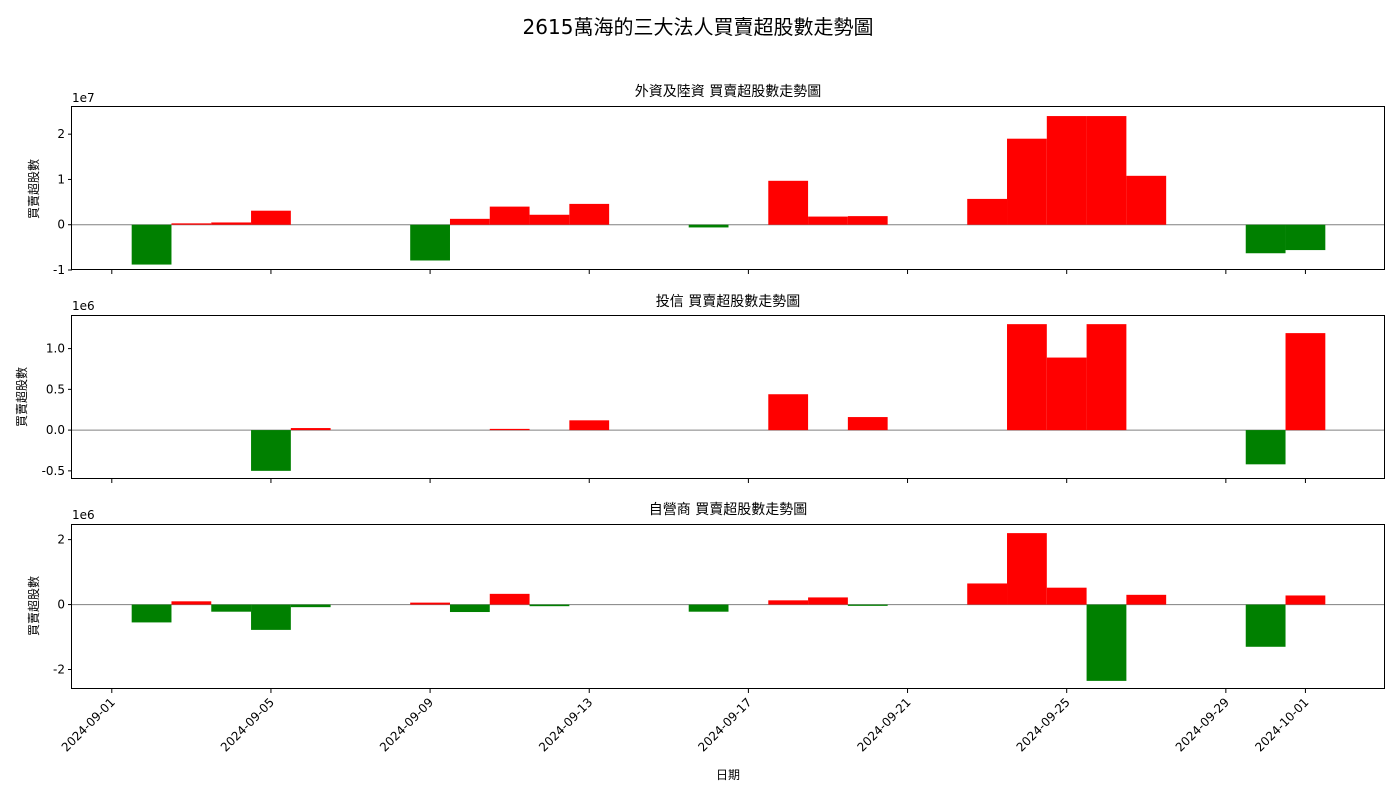 This screenshot has width=1400, height=800. What do you see at coordinates (565, 724) in the screenshot?
I see `x-tick-label: 2024-09-13` at bounding box center [565, 724].